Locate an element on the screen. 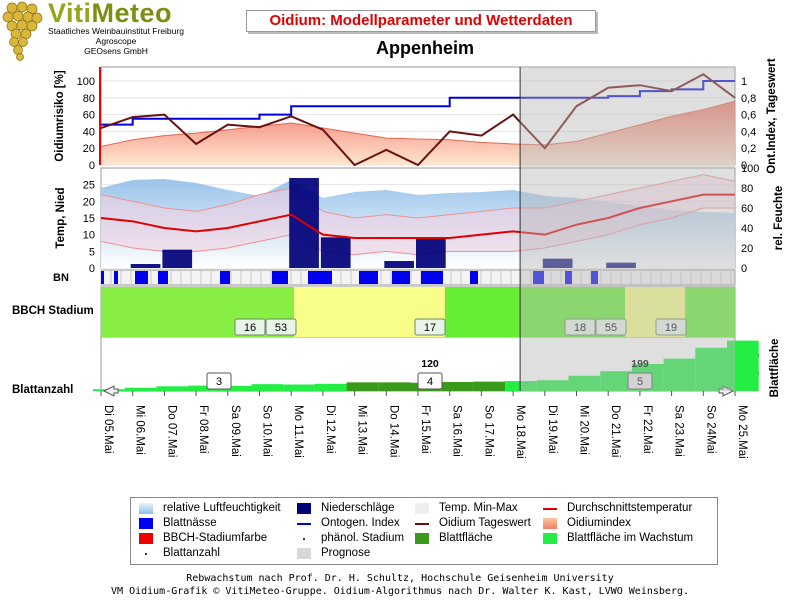  ylabel-blattflaeche: Blattfläche is located at coordinates (775, 368).